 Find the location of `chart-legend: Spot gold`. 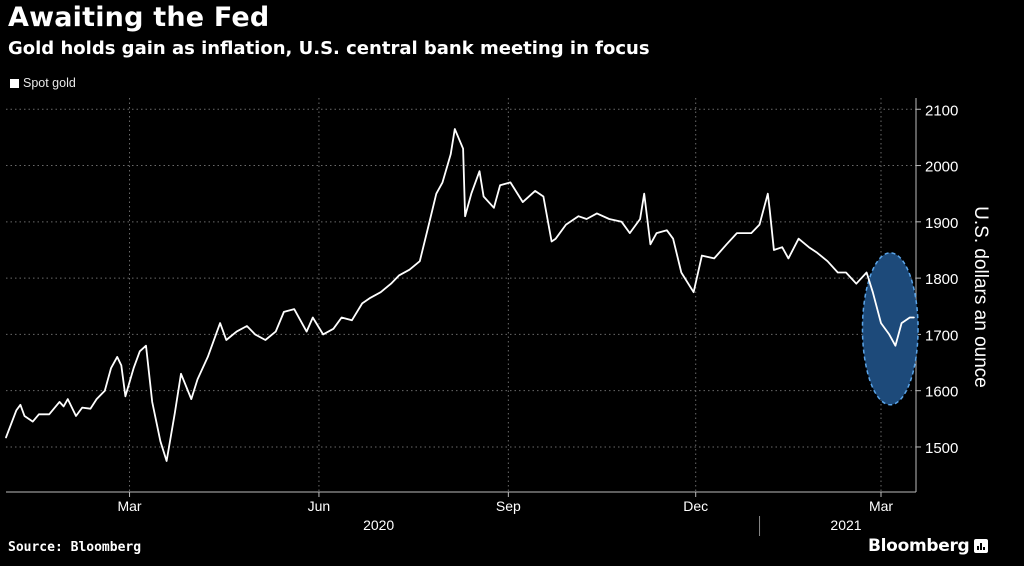

chart-legend: Spot gold is located at coordinates (43, 83).